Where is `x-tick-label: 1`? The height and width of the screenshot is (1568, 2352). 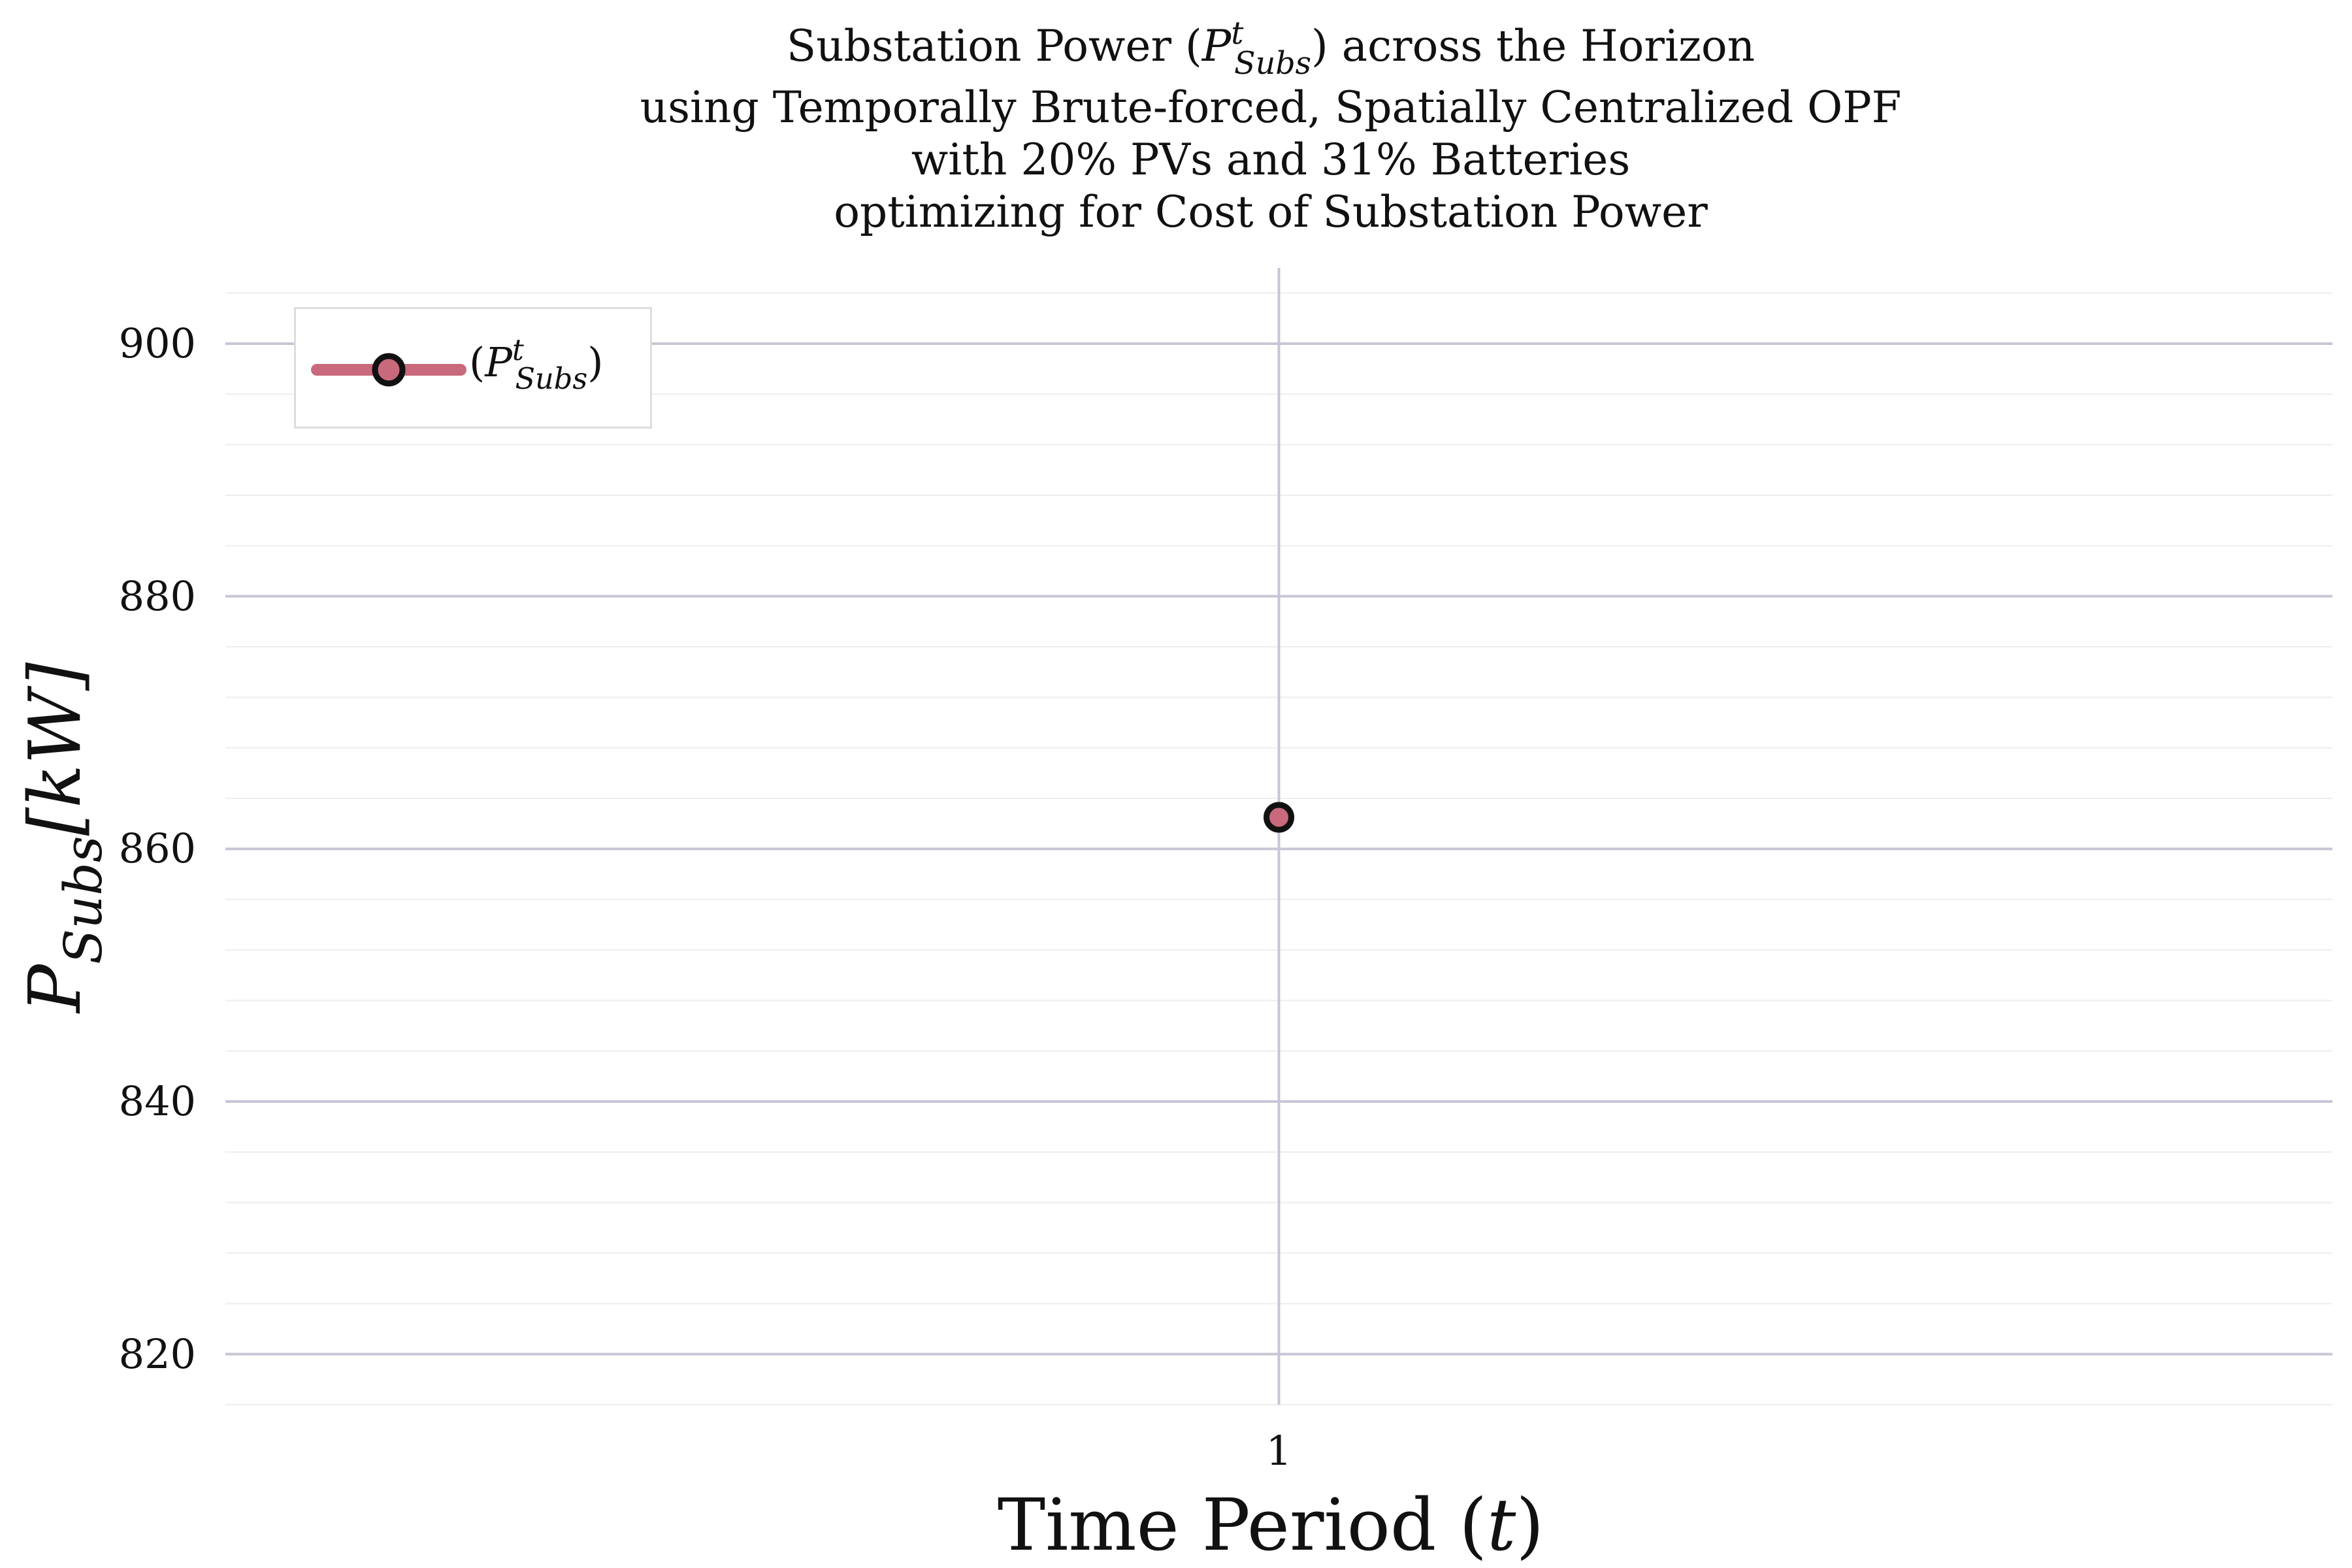
x-tick-label: 1 is located at coordinates (1279, 1451).